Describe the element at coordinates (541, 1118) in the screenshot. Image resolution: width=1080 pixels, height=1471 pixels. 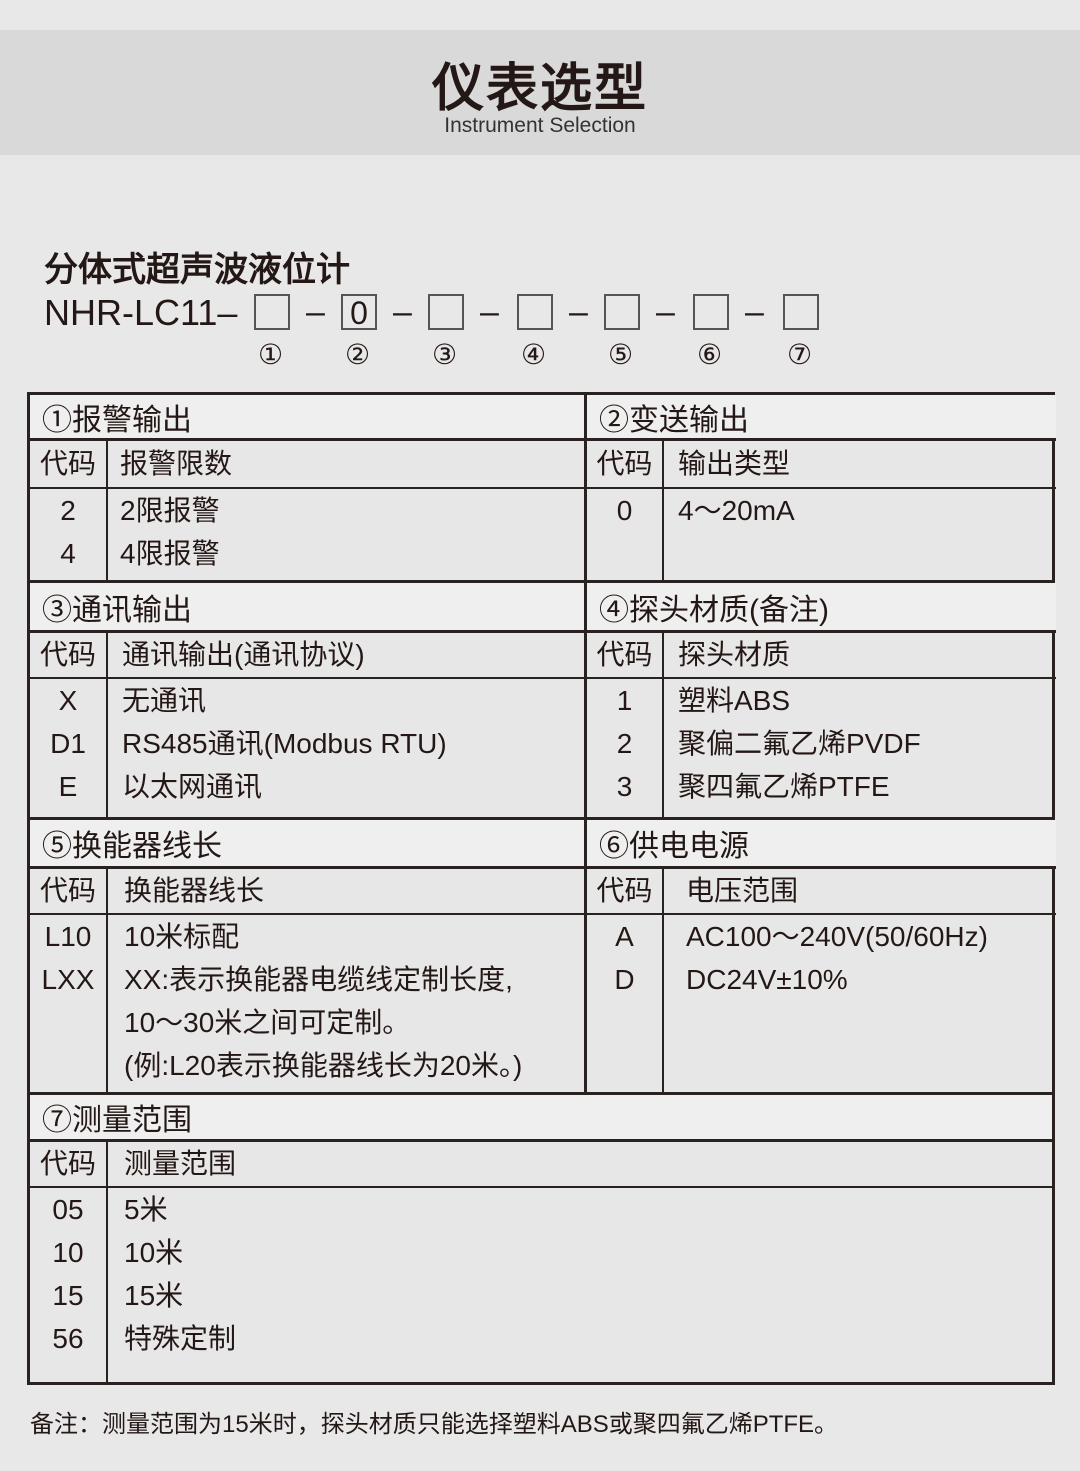
I see `section-title: ⑦测量范围` at that location.